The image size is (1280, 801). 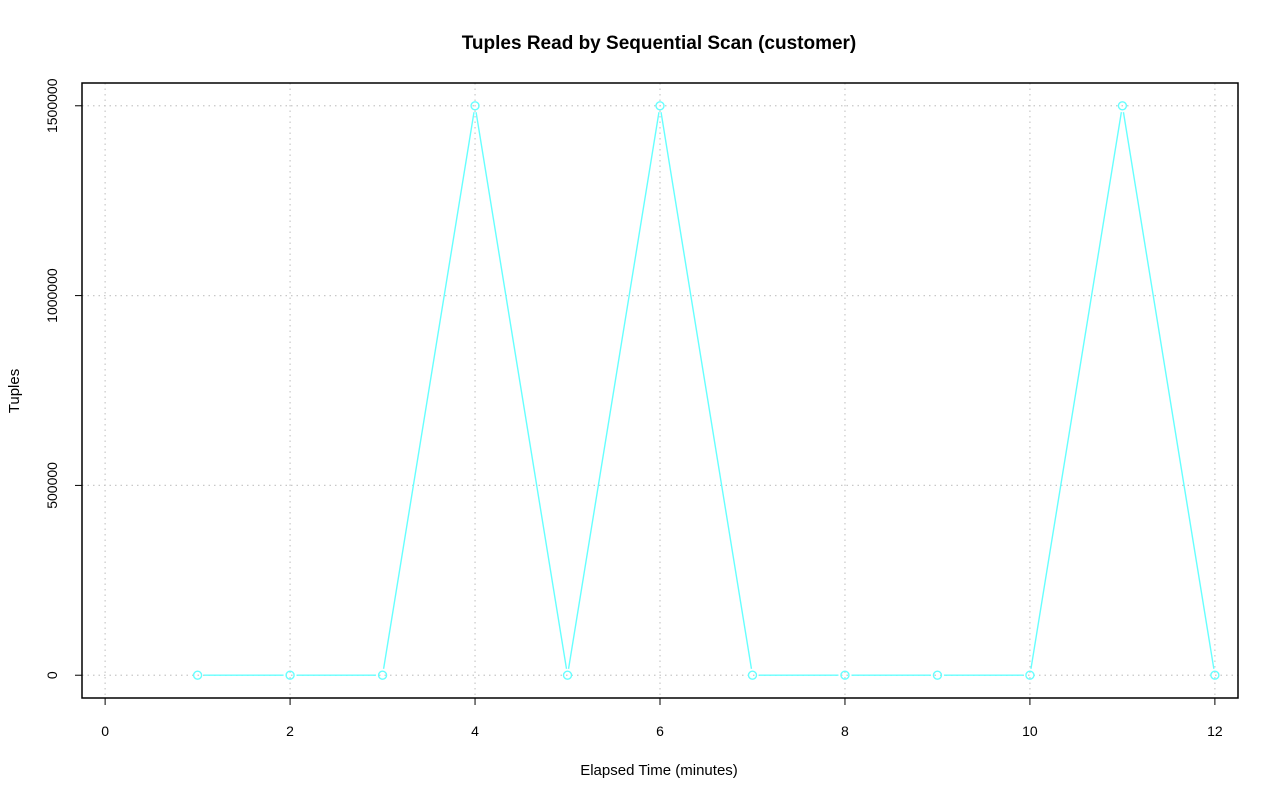 What do you see at coordinates (52, 675) in the screenshot?
I see `y-tick-label: 0` at bounding box center [52, 675].